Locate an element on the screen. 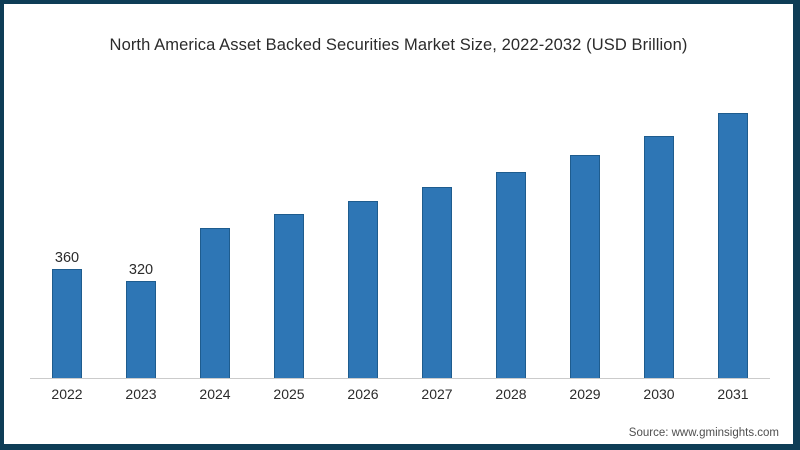 The height and width of the screenshot is (450, 800). source-attribution: Source: www.gminsights.com is located at coordinates (703, 433).